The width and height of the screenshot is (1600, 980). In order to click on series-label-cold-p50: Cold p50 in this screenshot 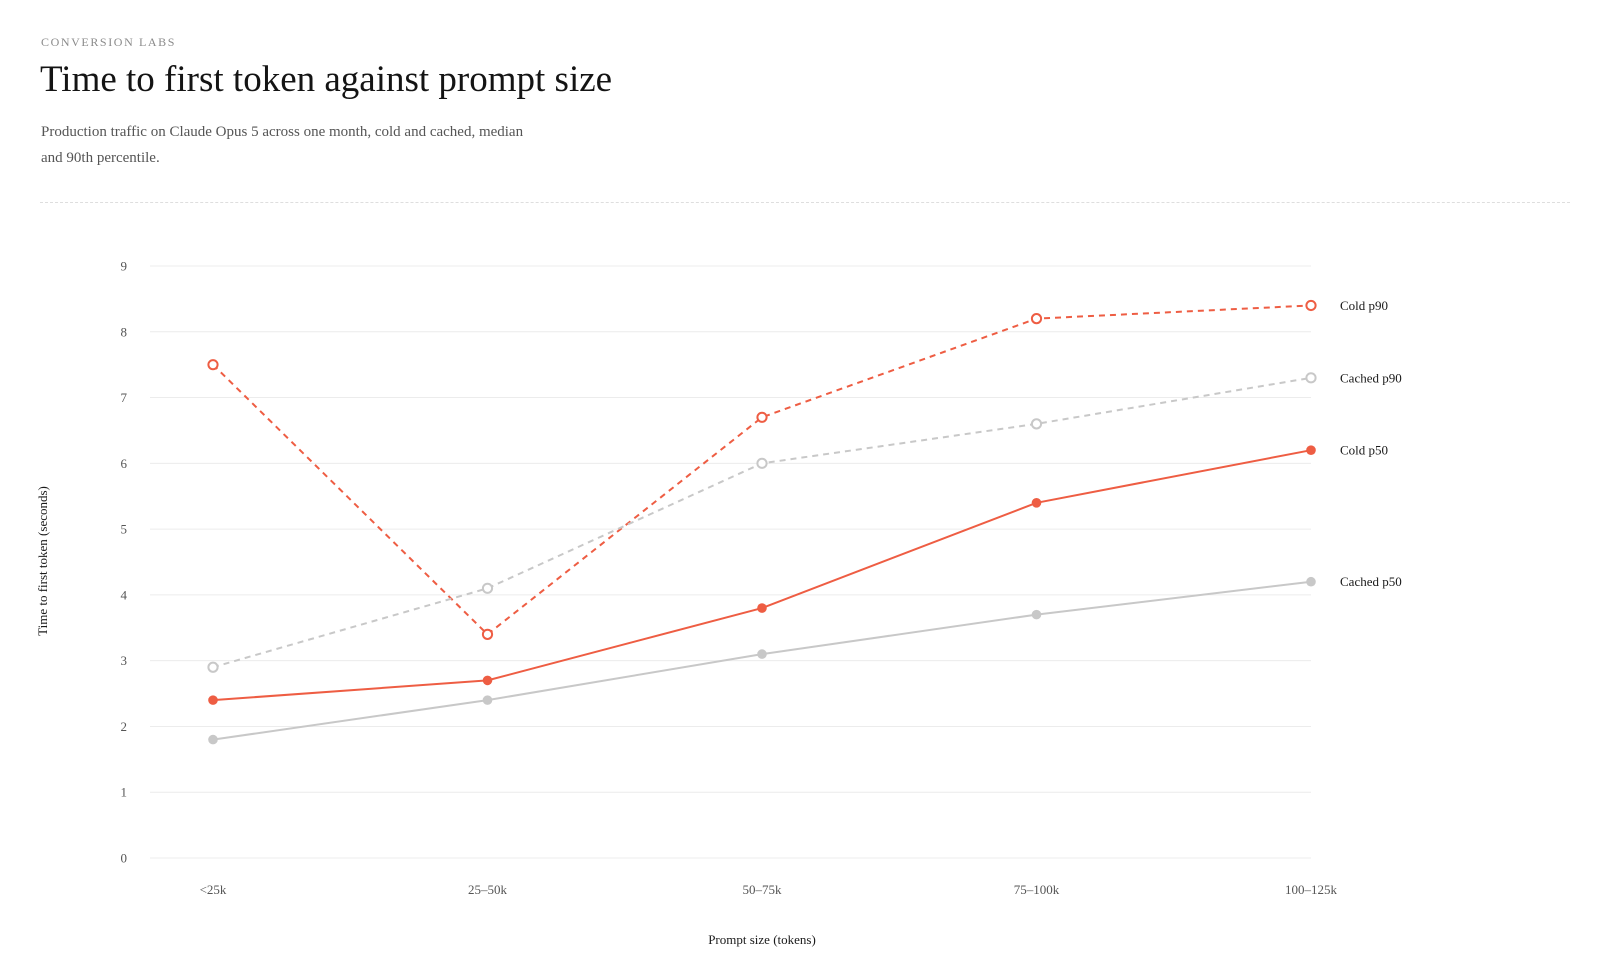, I will do `click(1364, 450)`.